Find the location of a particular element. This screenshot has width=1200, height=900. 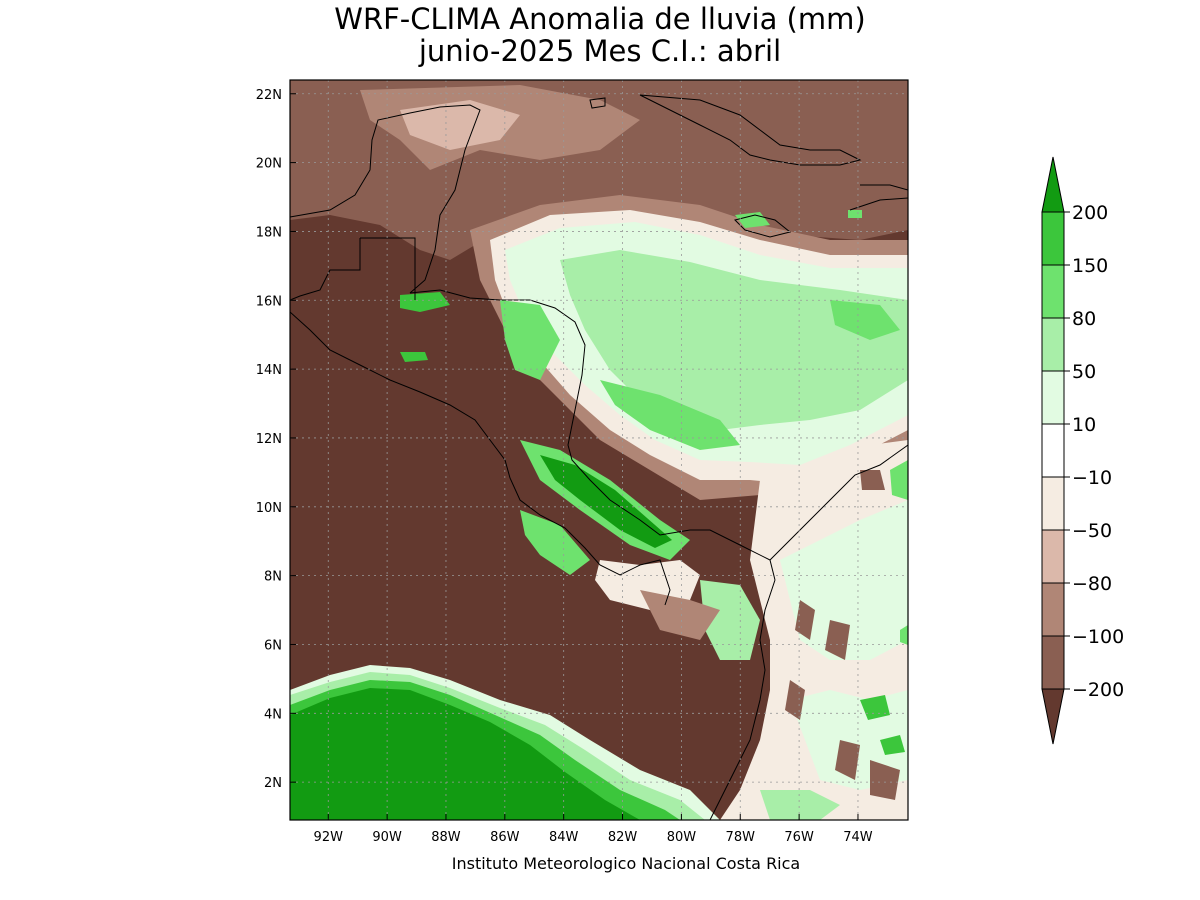

chart-title: WRF-CLIMA Anomalia de lluvia (mm) is located at coordinates (600, 19).